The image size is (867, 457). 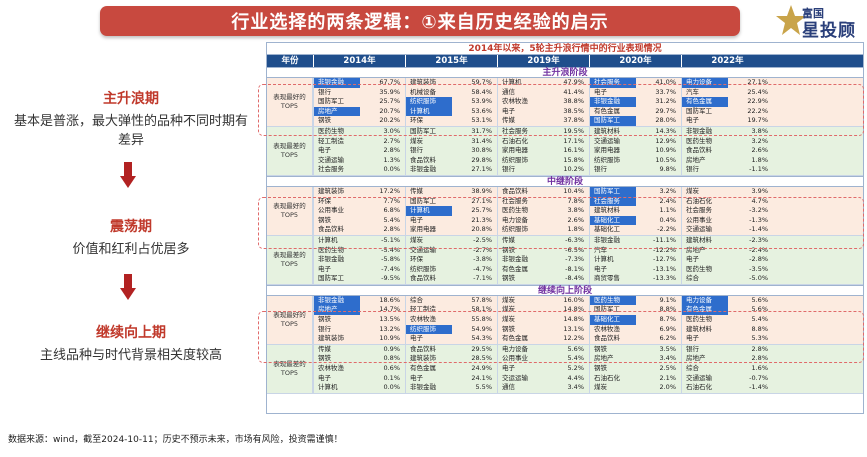 I want to click on table-row: 电子 33.7%, so click(x=635, y=93).